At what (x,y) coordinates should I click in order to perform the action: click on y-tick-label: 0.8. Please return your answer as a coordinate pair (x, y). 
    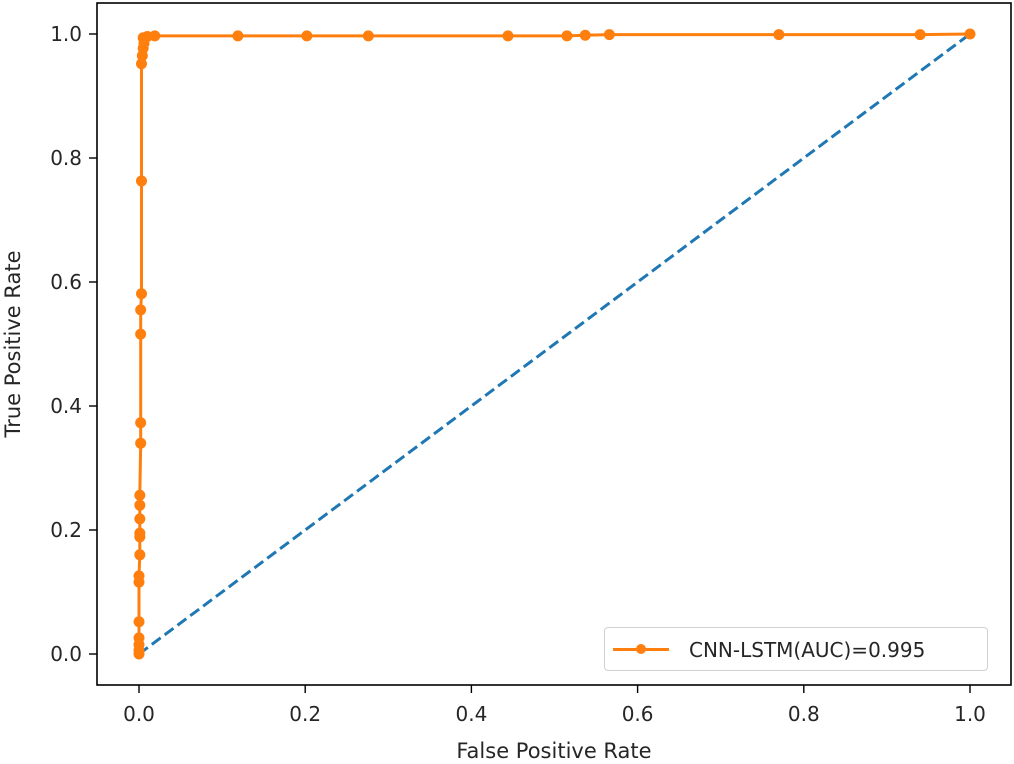
    Looking at the image, I should click on (66, 158).